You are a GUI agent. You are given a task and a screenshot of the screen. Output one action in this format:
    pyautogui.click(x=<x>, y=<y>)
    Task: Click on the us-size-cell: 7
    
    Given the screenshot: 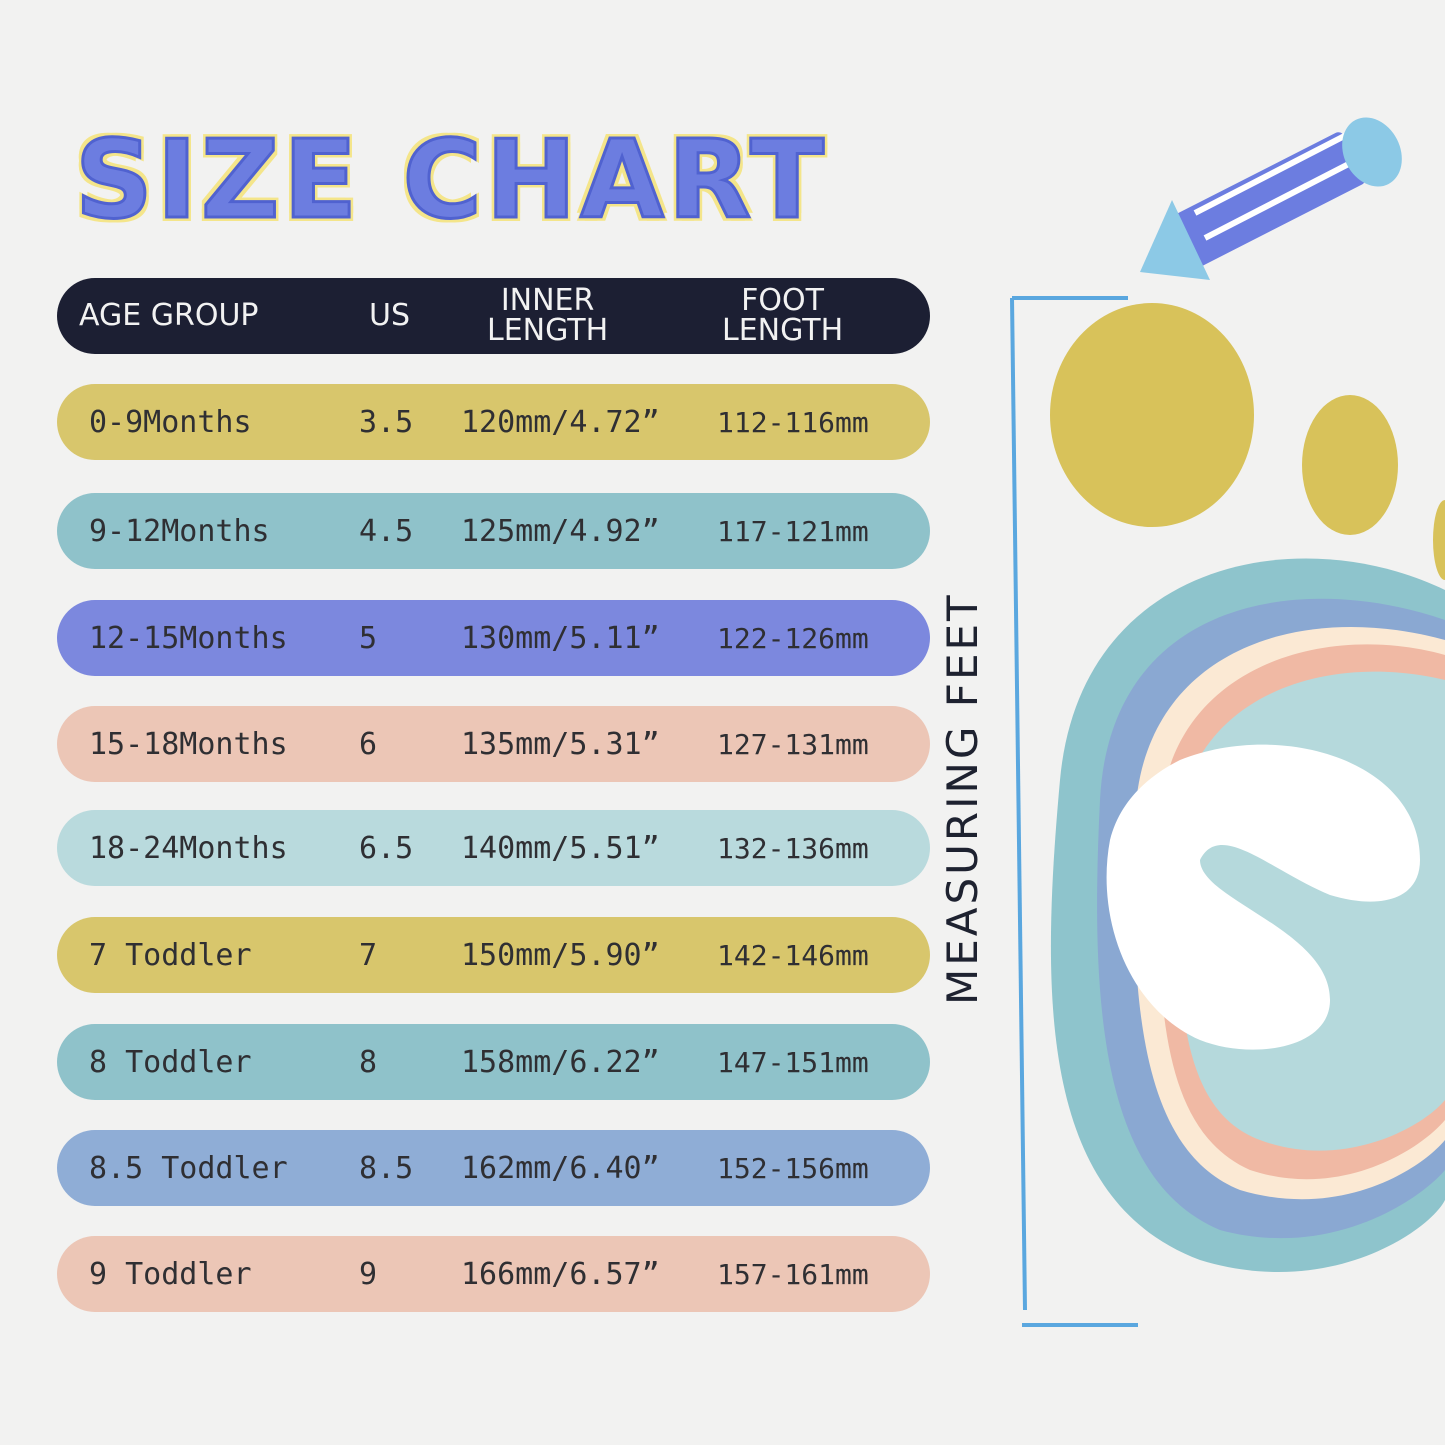 What is the action you would take?
    pyautogui.click(x=368, y=955)
    